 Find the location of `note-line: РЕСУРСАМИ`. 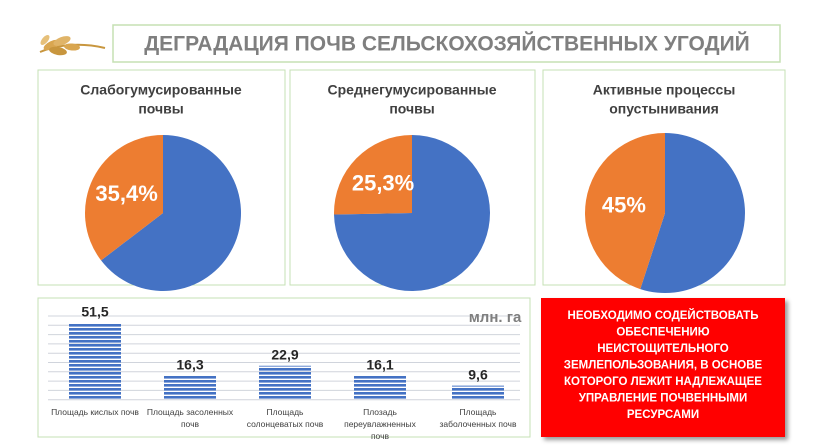

note-line: РЕСУРСАМИ is located at coordinates (663, 415).